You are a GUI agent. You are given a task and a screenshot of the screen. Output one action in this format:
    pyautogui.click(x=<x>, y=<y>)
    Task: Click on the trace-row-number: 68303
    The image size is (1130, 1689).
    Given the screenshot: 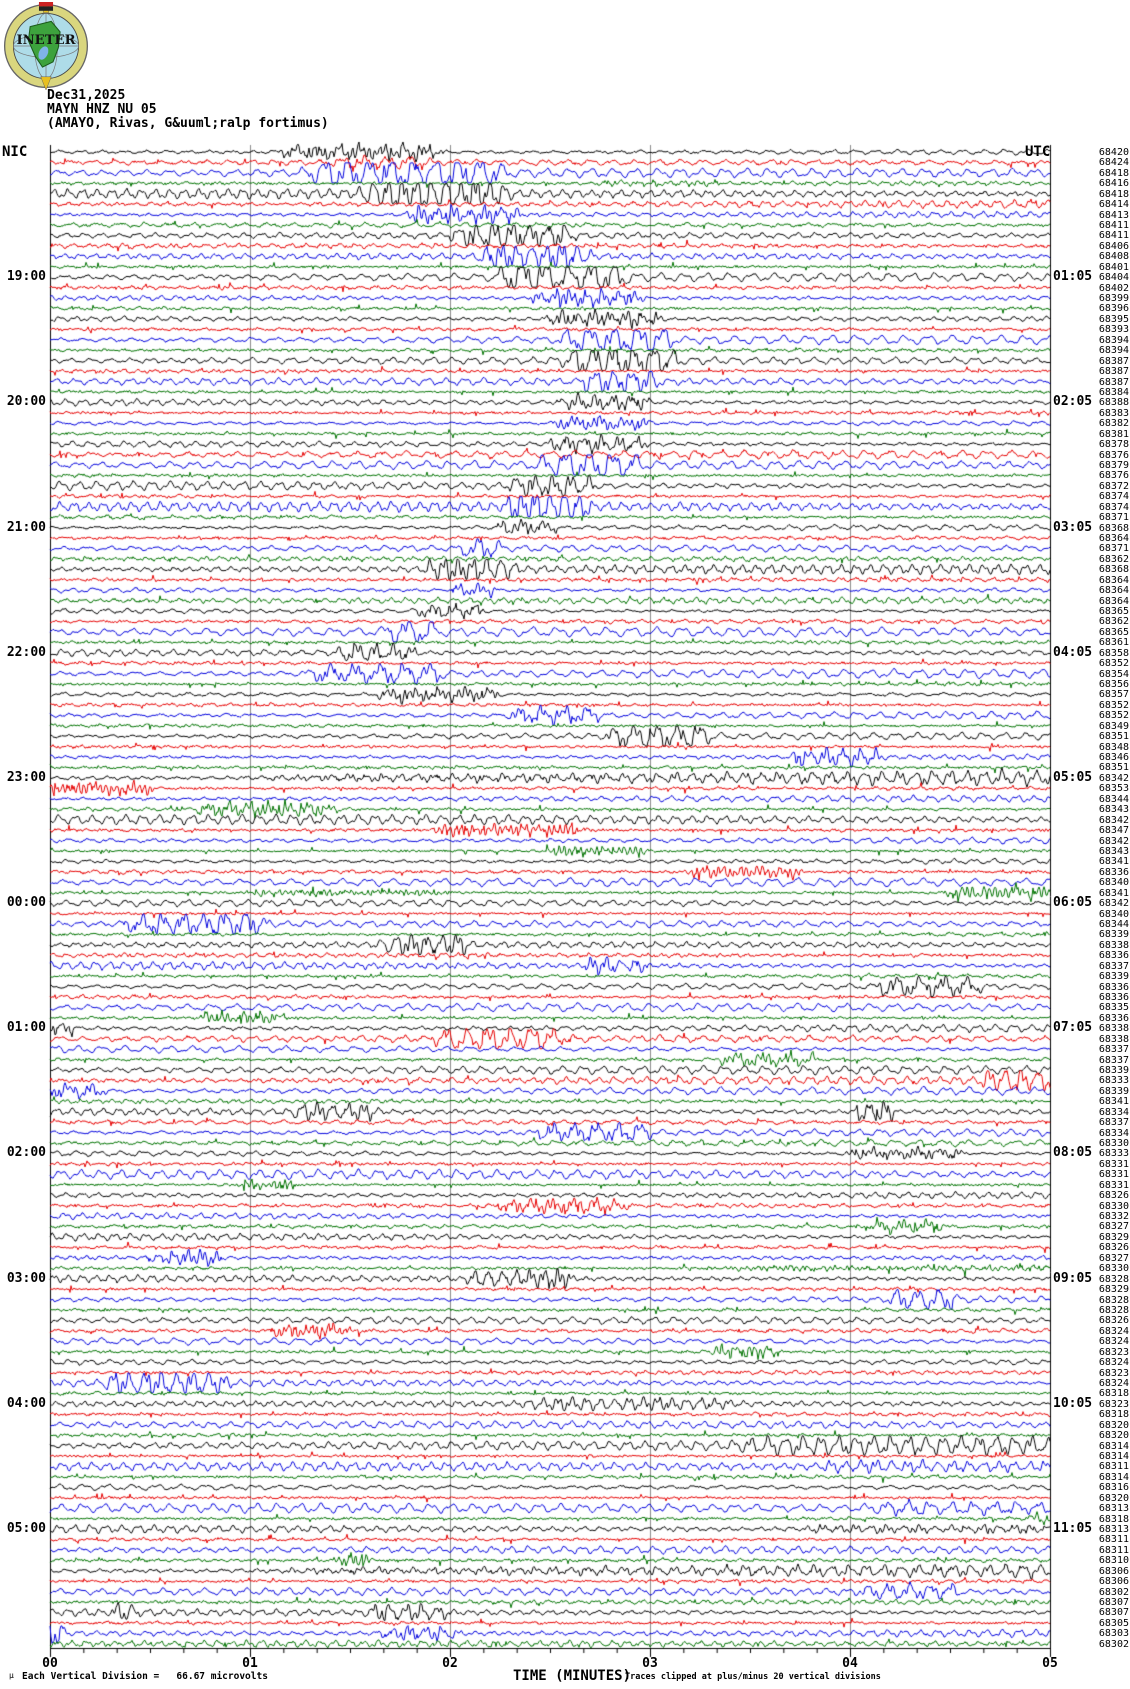 What is the action you would take?
    pyautogui.click(x=1113, y=1634)
    